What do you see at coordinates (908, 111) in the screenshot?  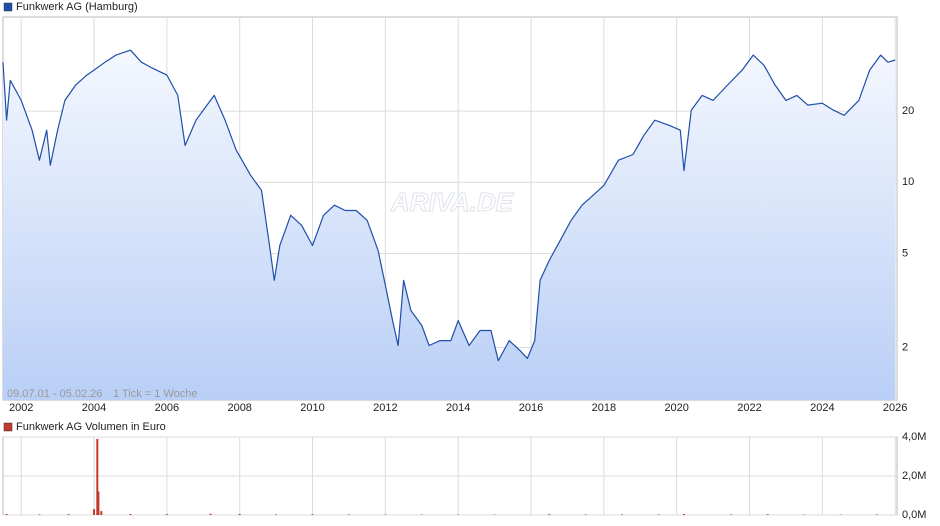 I see `y-tick-label: 20` at bounding box center [908, 111].